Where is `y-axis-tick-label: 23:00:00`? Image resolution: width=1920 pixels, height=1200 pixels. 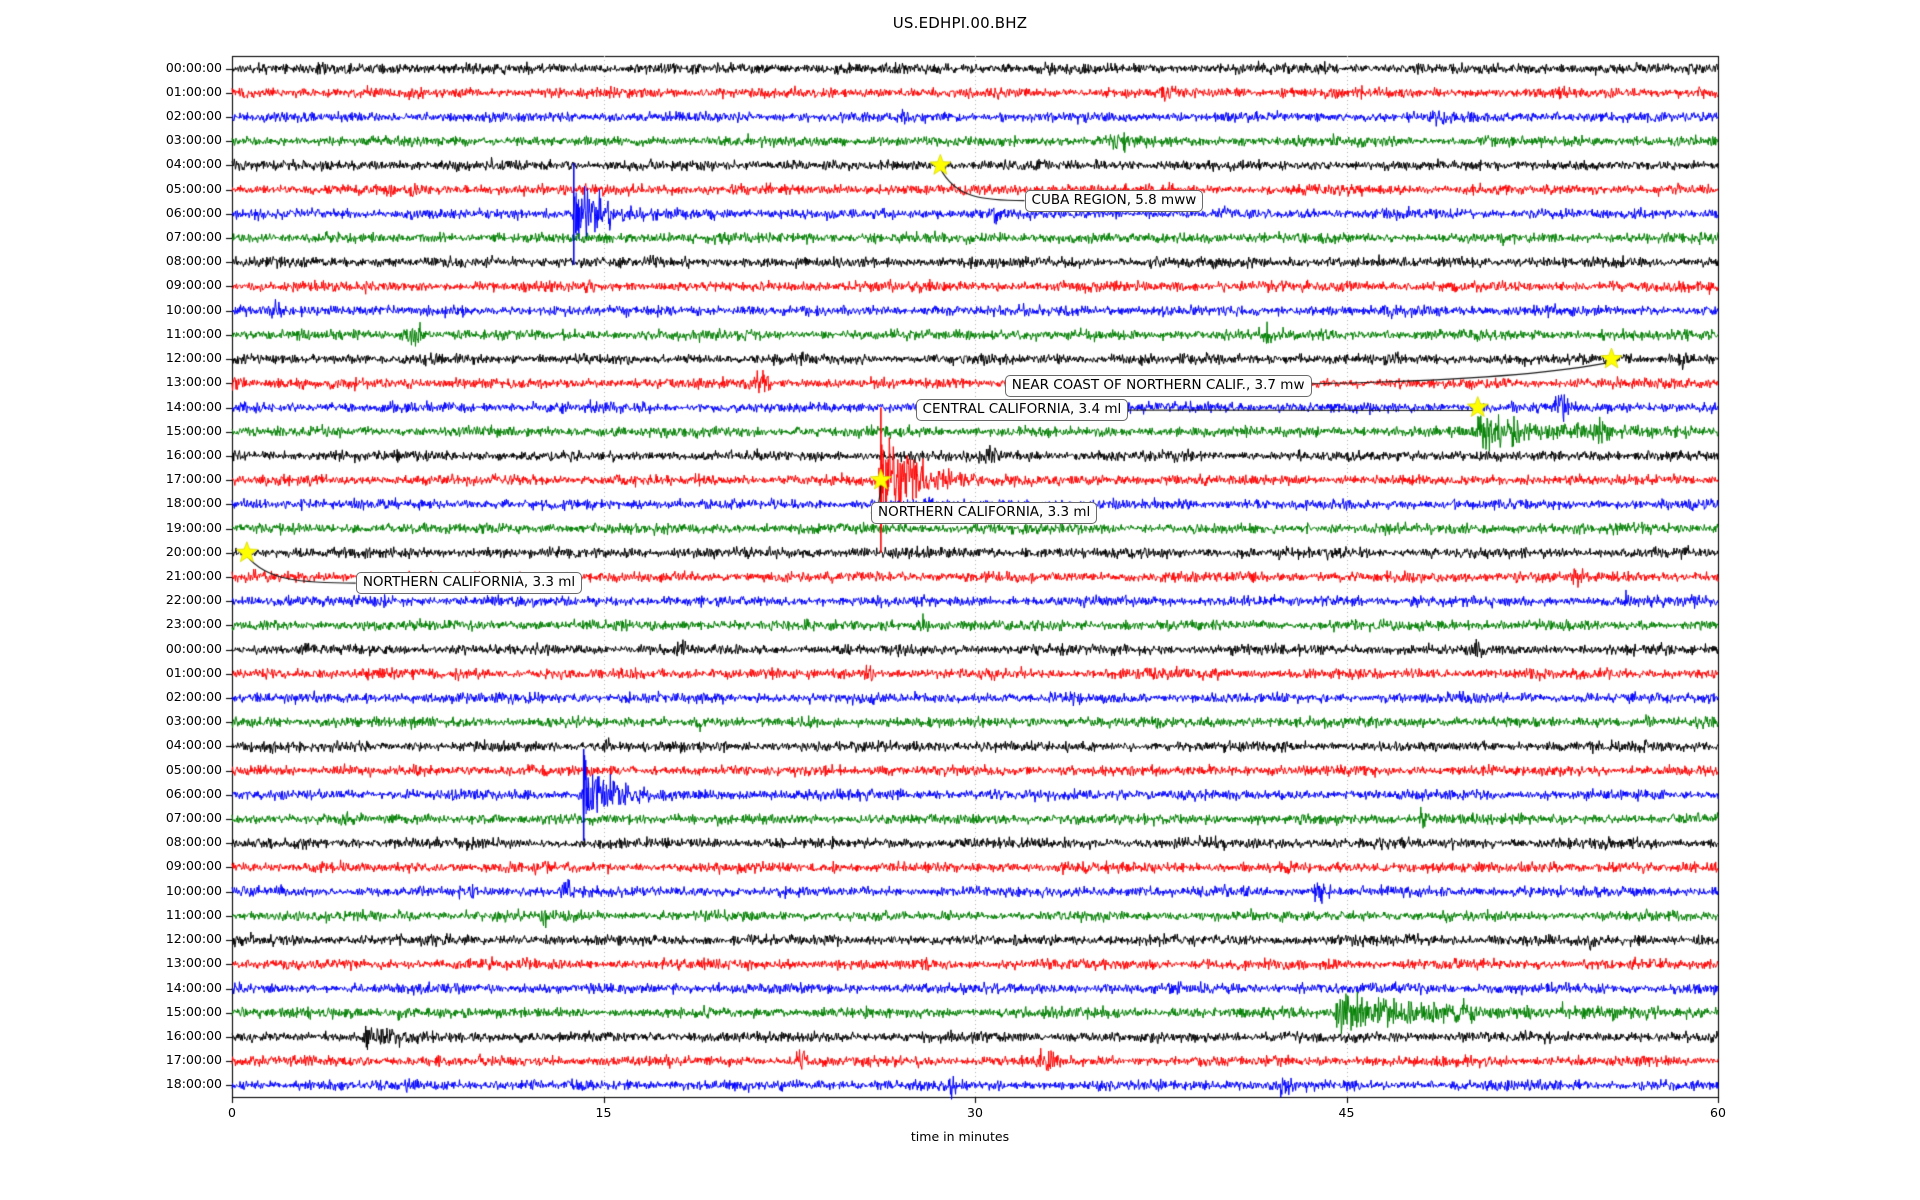 y-axis-tick-label: 23:00:00 is located at coordinates (193, 624).